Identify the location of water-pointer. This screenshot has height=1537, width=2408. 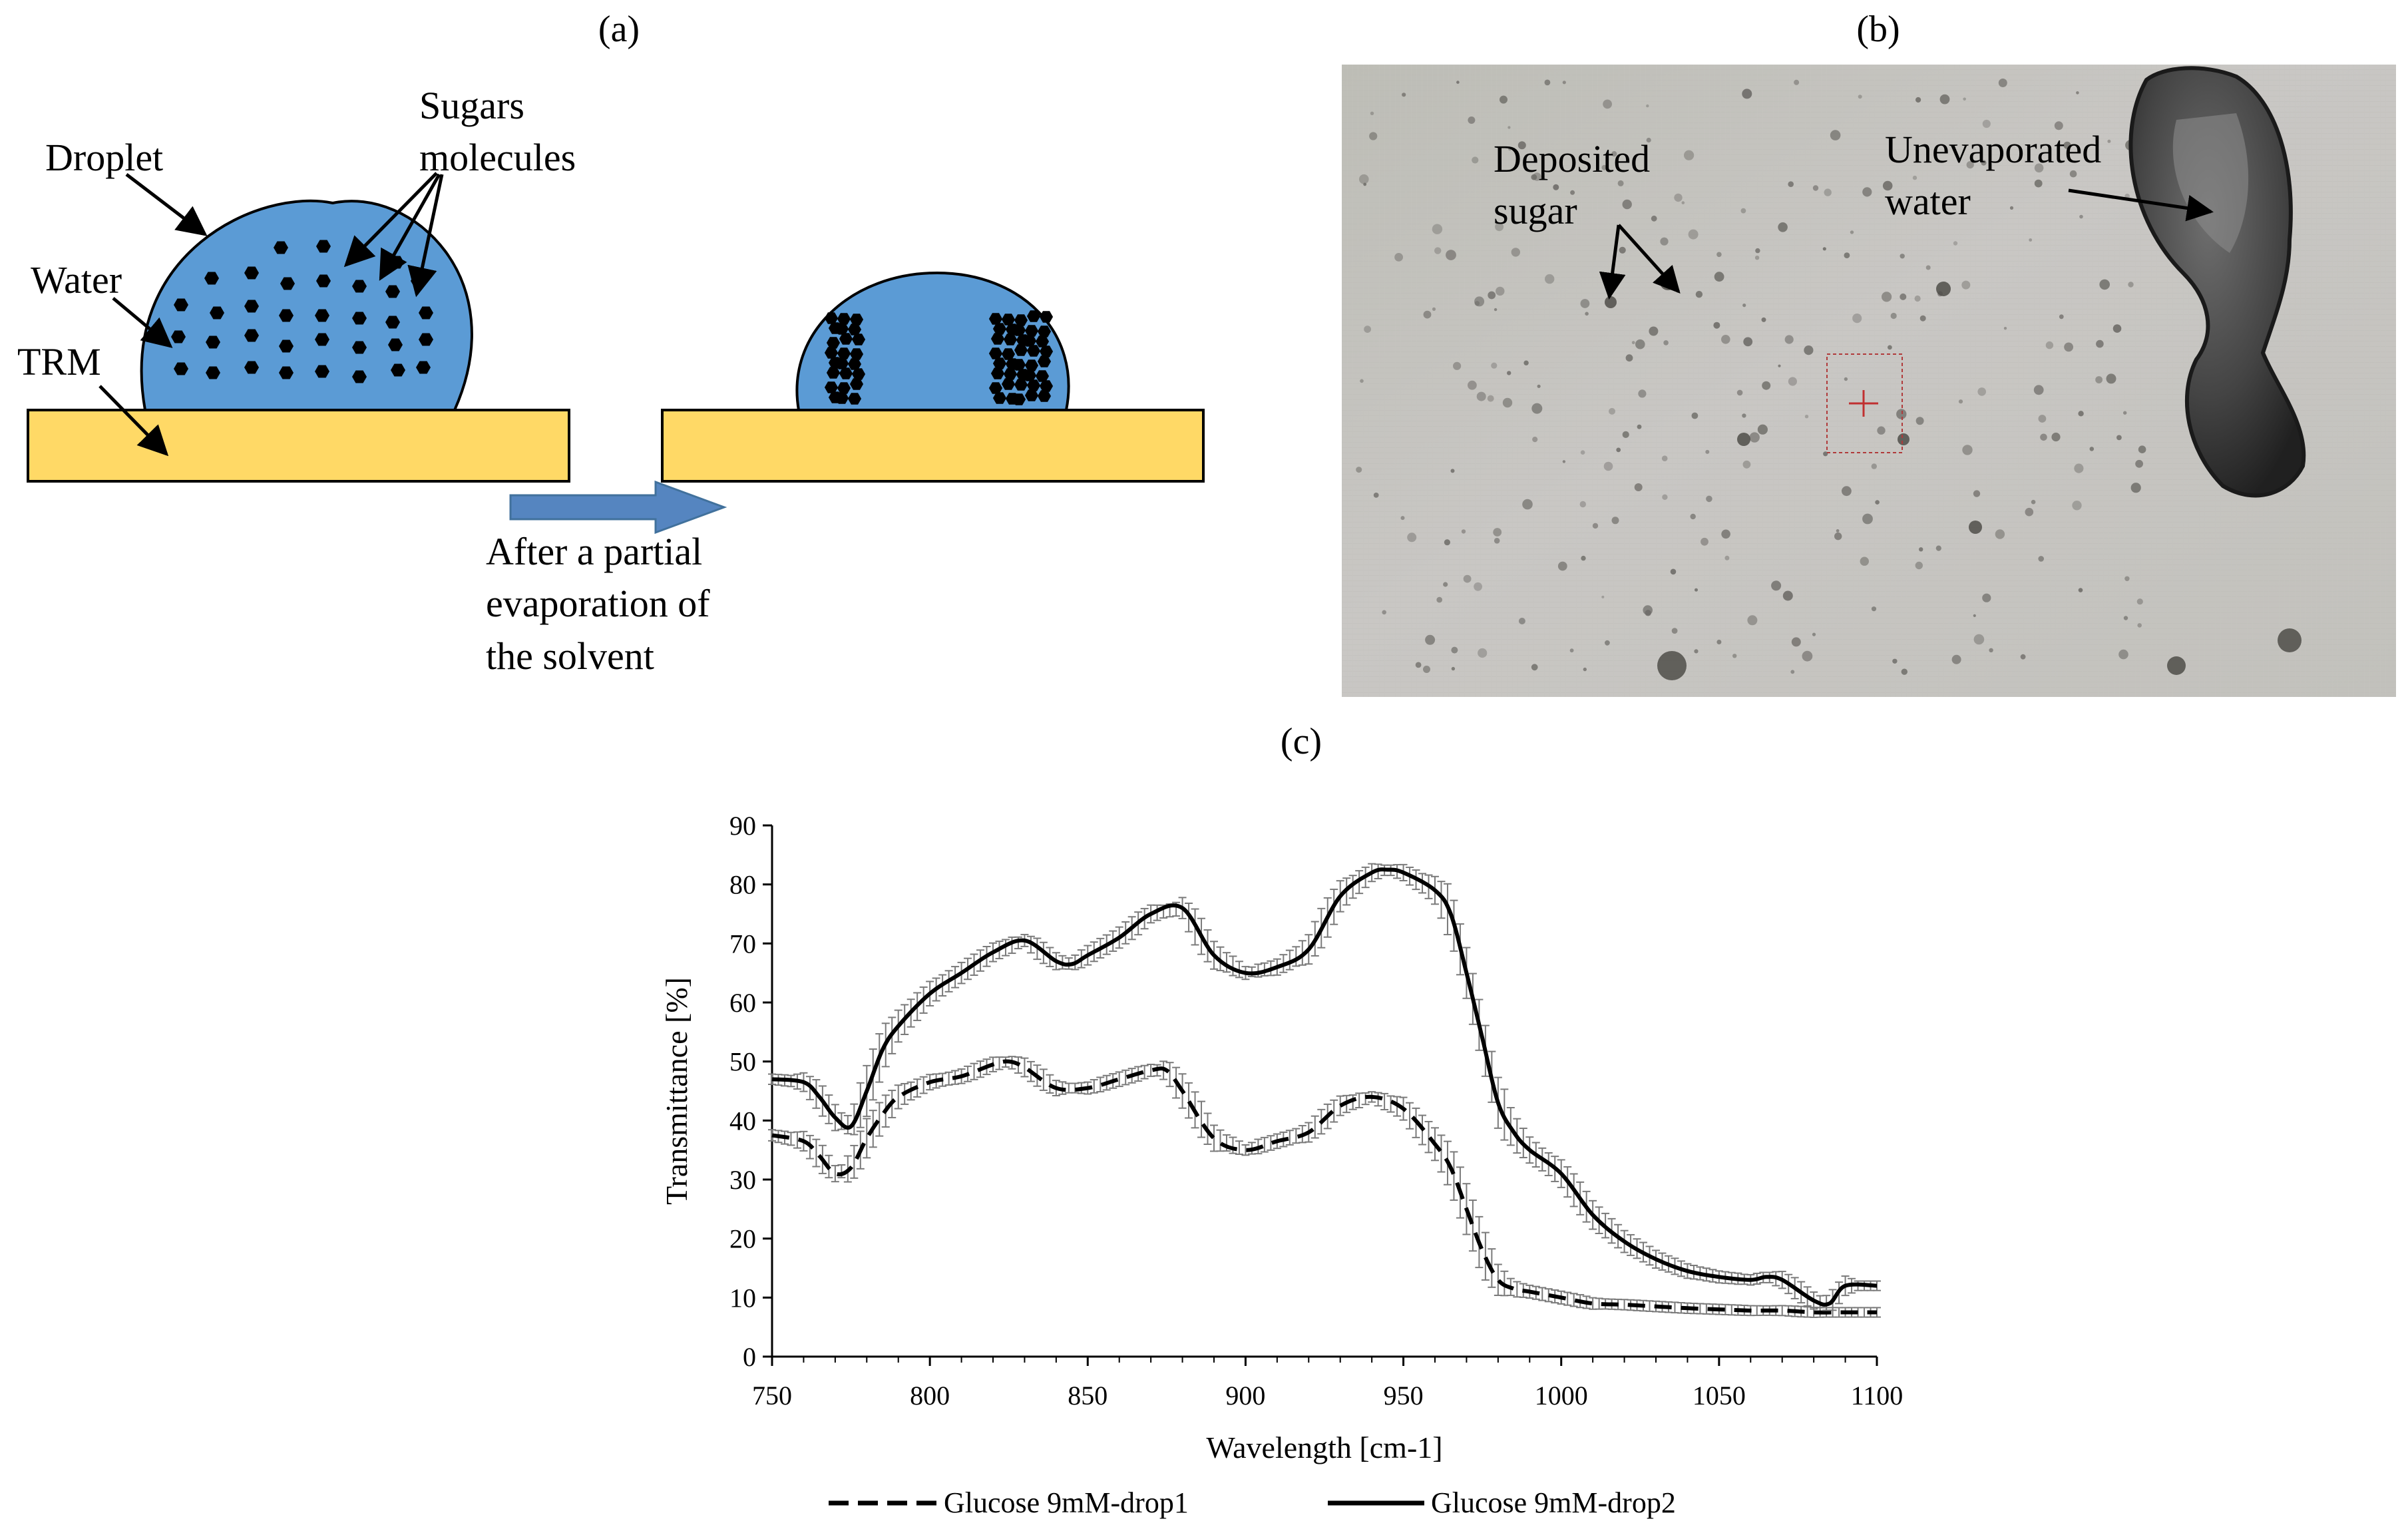
(142, 322).